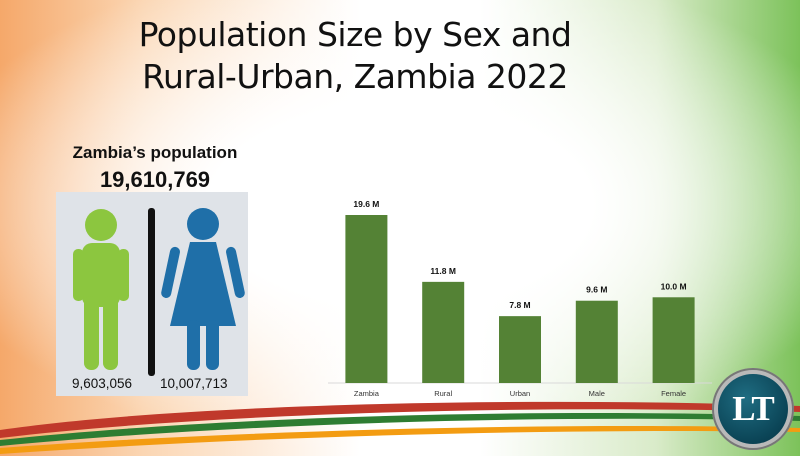 The image size is (800, 456). Describe the element at coordinates (597, 393) in the screenshot. I see `tick-label-male: Male` at that location.